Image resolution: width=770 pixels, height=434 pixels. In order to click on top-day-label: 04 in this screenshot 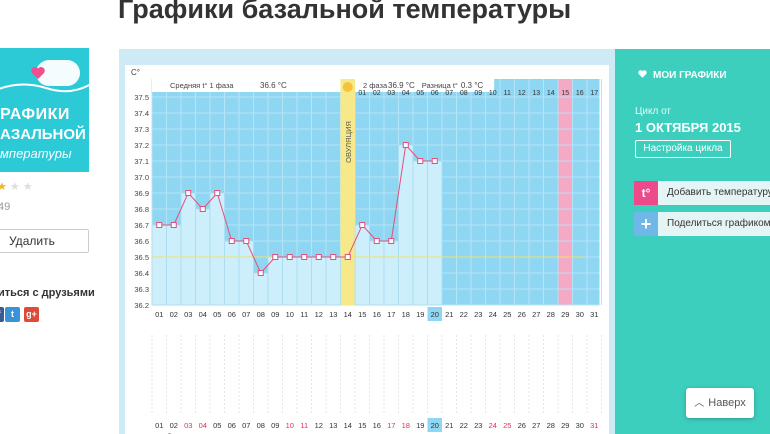, I will do `click(406, 93)`.